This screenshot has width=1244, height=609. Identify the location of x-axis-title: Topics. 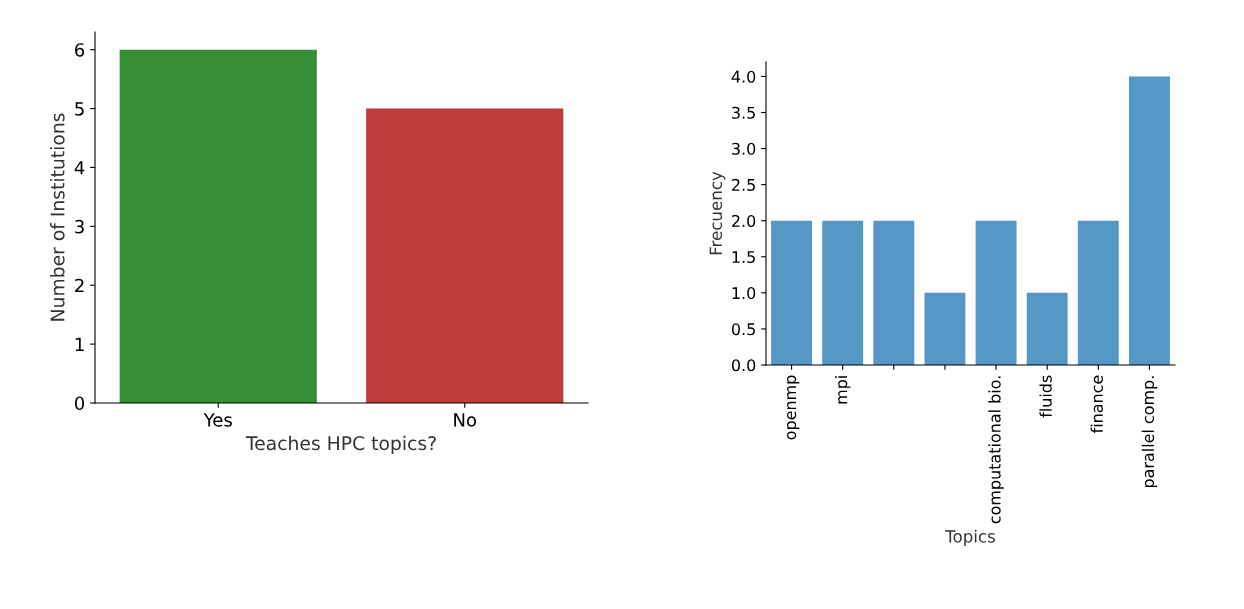
(970, 537).